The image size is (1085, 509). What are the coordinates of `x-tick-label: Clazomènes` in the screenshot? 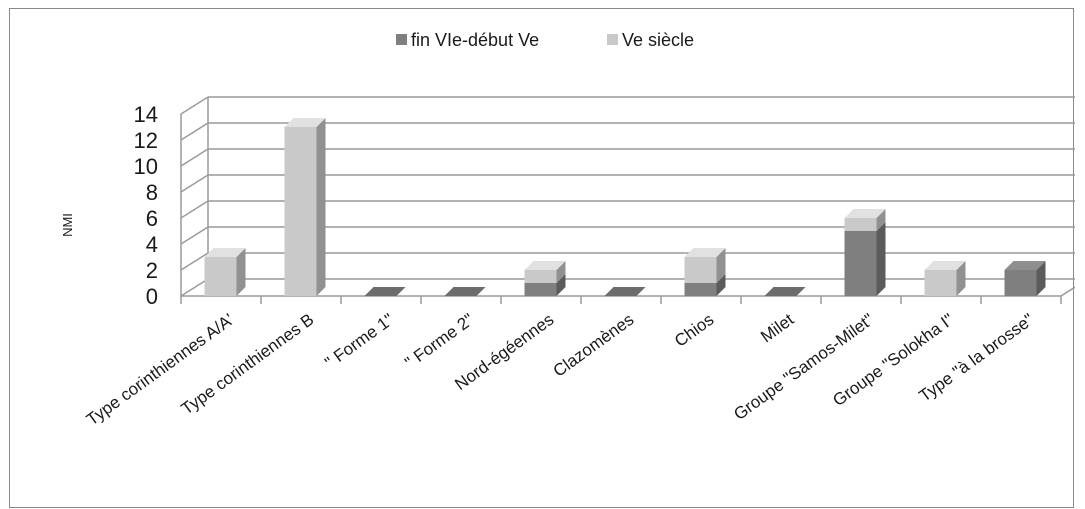 It's located at (594, 345).